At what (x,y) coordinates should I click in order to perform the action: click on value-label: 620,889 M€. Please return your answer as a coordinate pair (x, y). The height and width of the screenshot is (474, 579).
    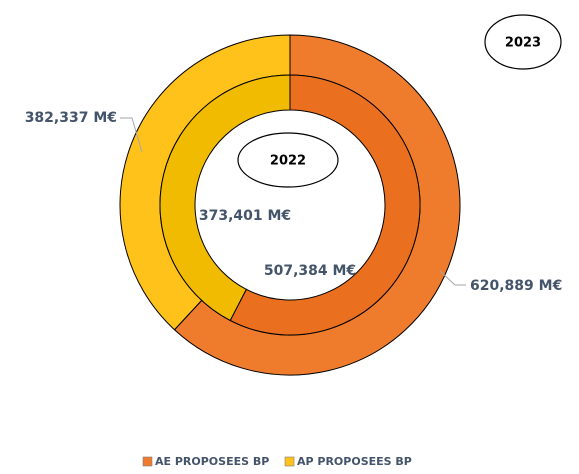
    Looking at the image, I should click on (516, 286).